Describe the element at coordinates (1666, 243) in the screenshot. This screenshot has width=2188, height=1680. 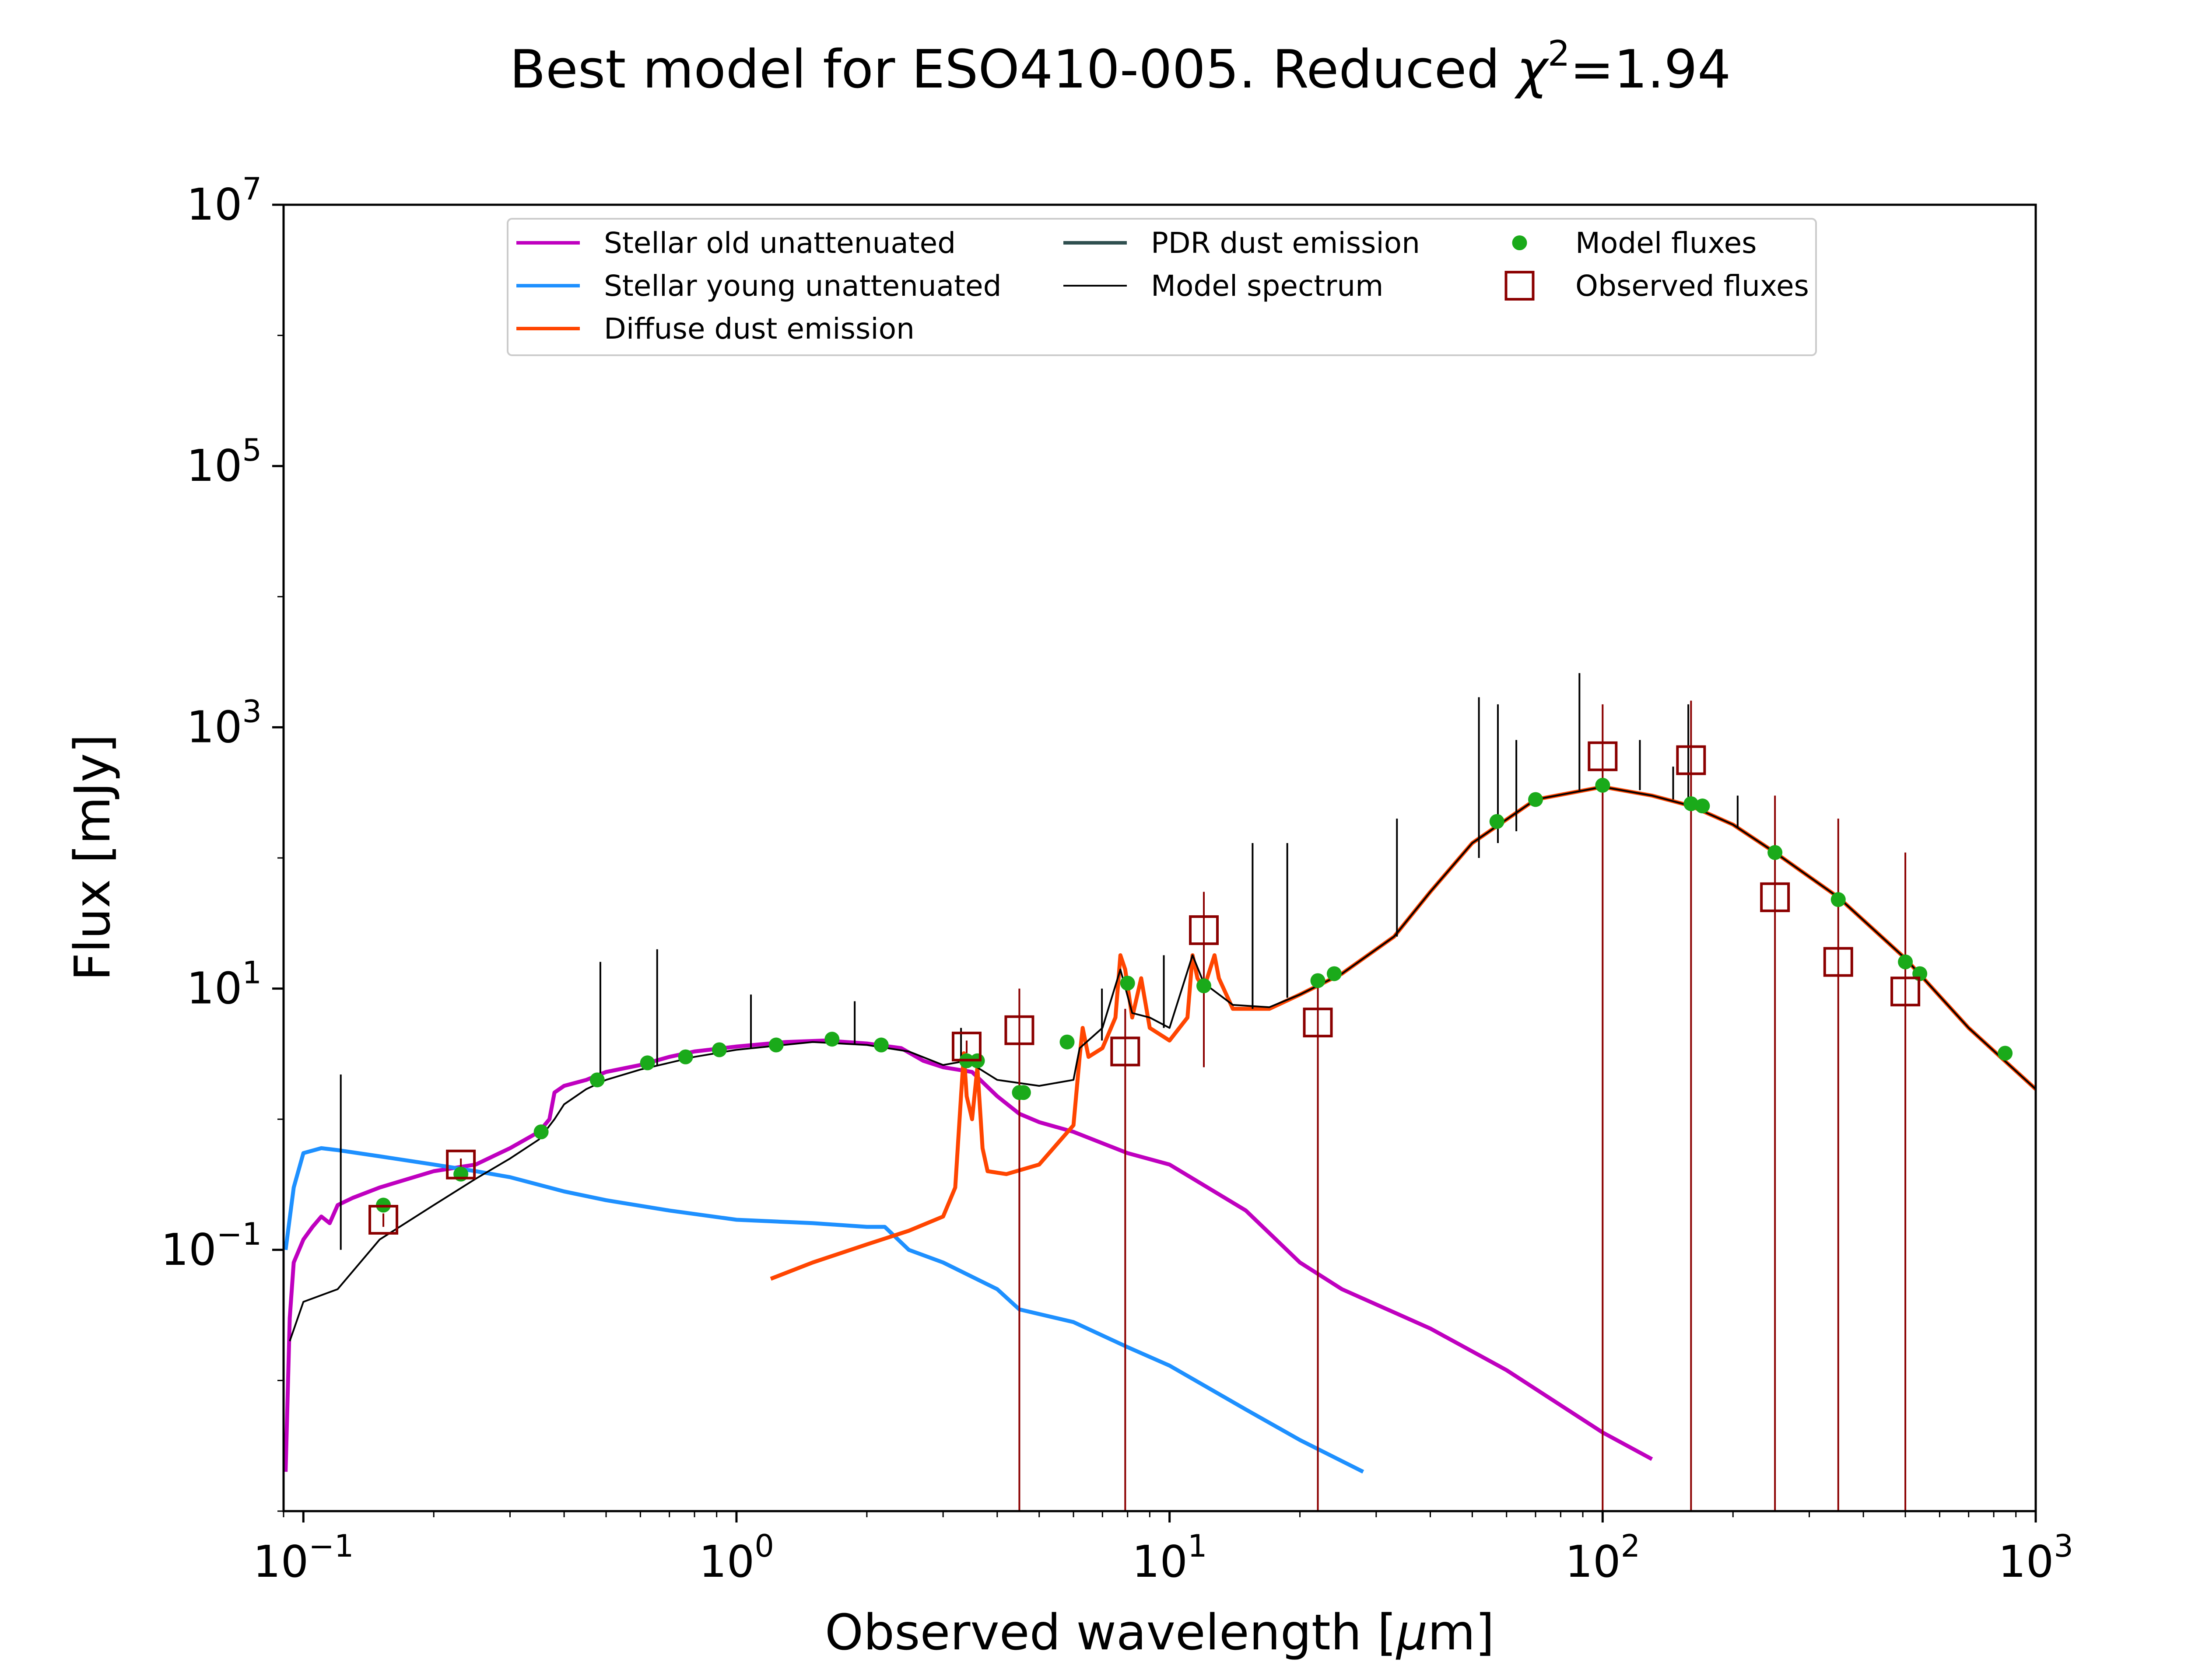
I see `legend-label: Model fluxes` at that location.